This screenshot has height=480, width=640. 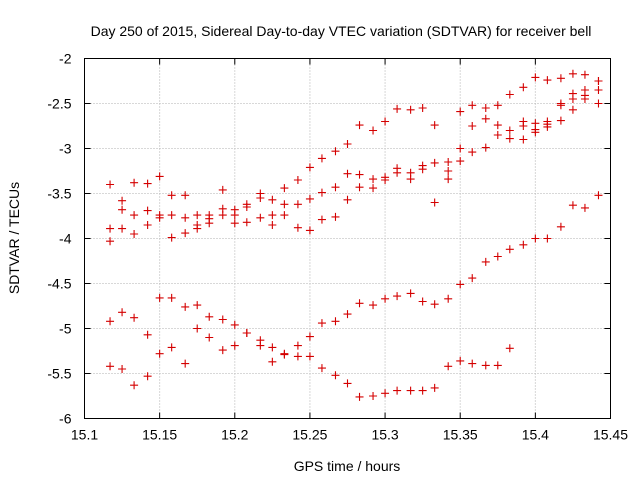 What do you see at coordinates (234, 435) in the screenshot?
I see `x-tick-label: 15.2` at bounding box center [234, 435].